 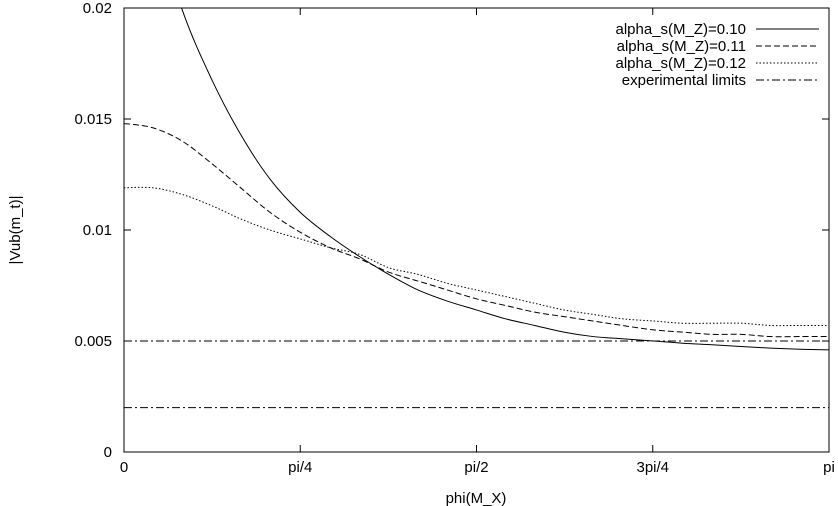 What do you see at coordinates (652, 467) in the screenshot?
I see `x-tick-label: 3pi/4` at bounding box center [652, 467].